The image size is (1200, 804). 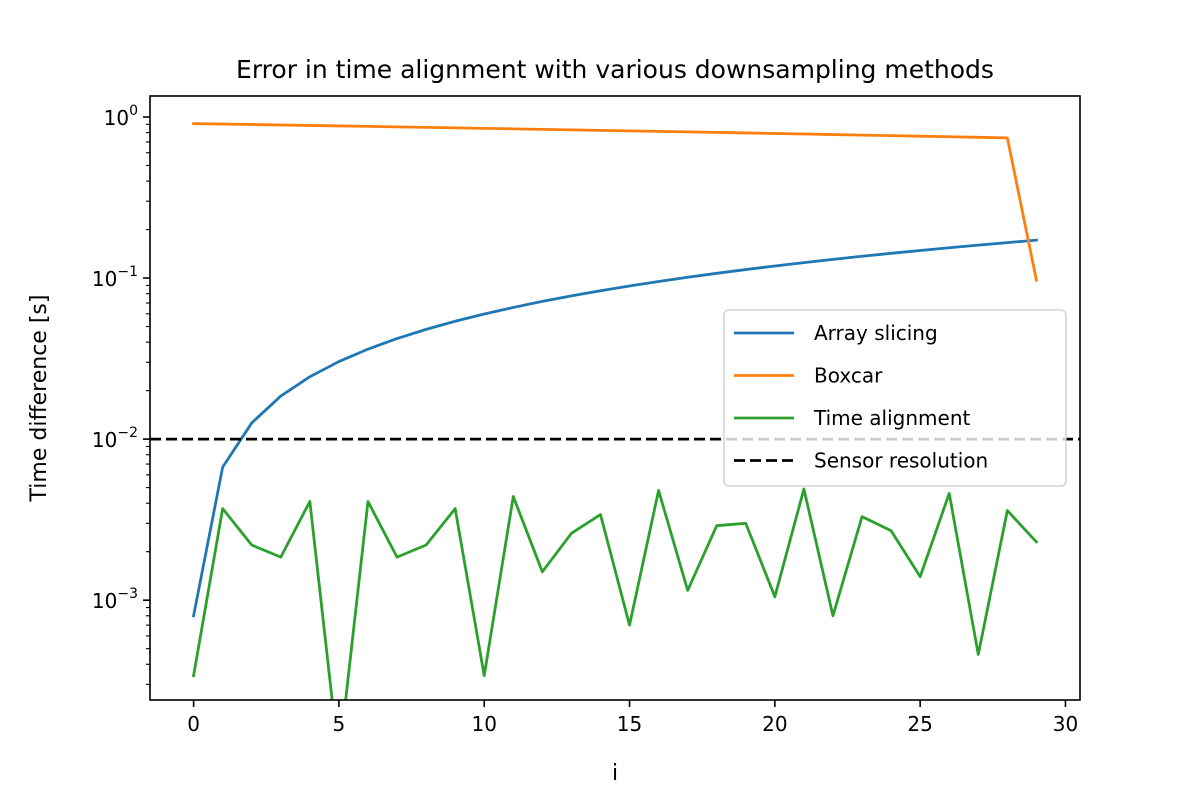 What do you see at coordinates (121, 116) in the screenshot?
I see `y-tick-label: 10⁰` at bounding box center [121, 116].